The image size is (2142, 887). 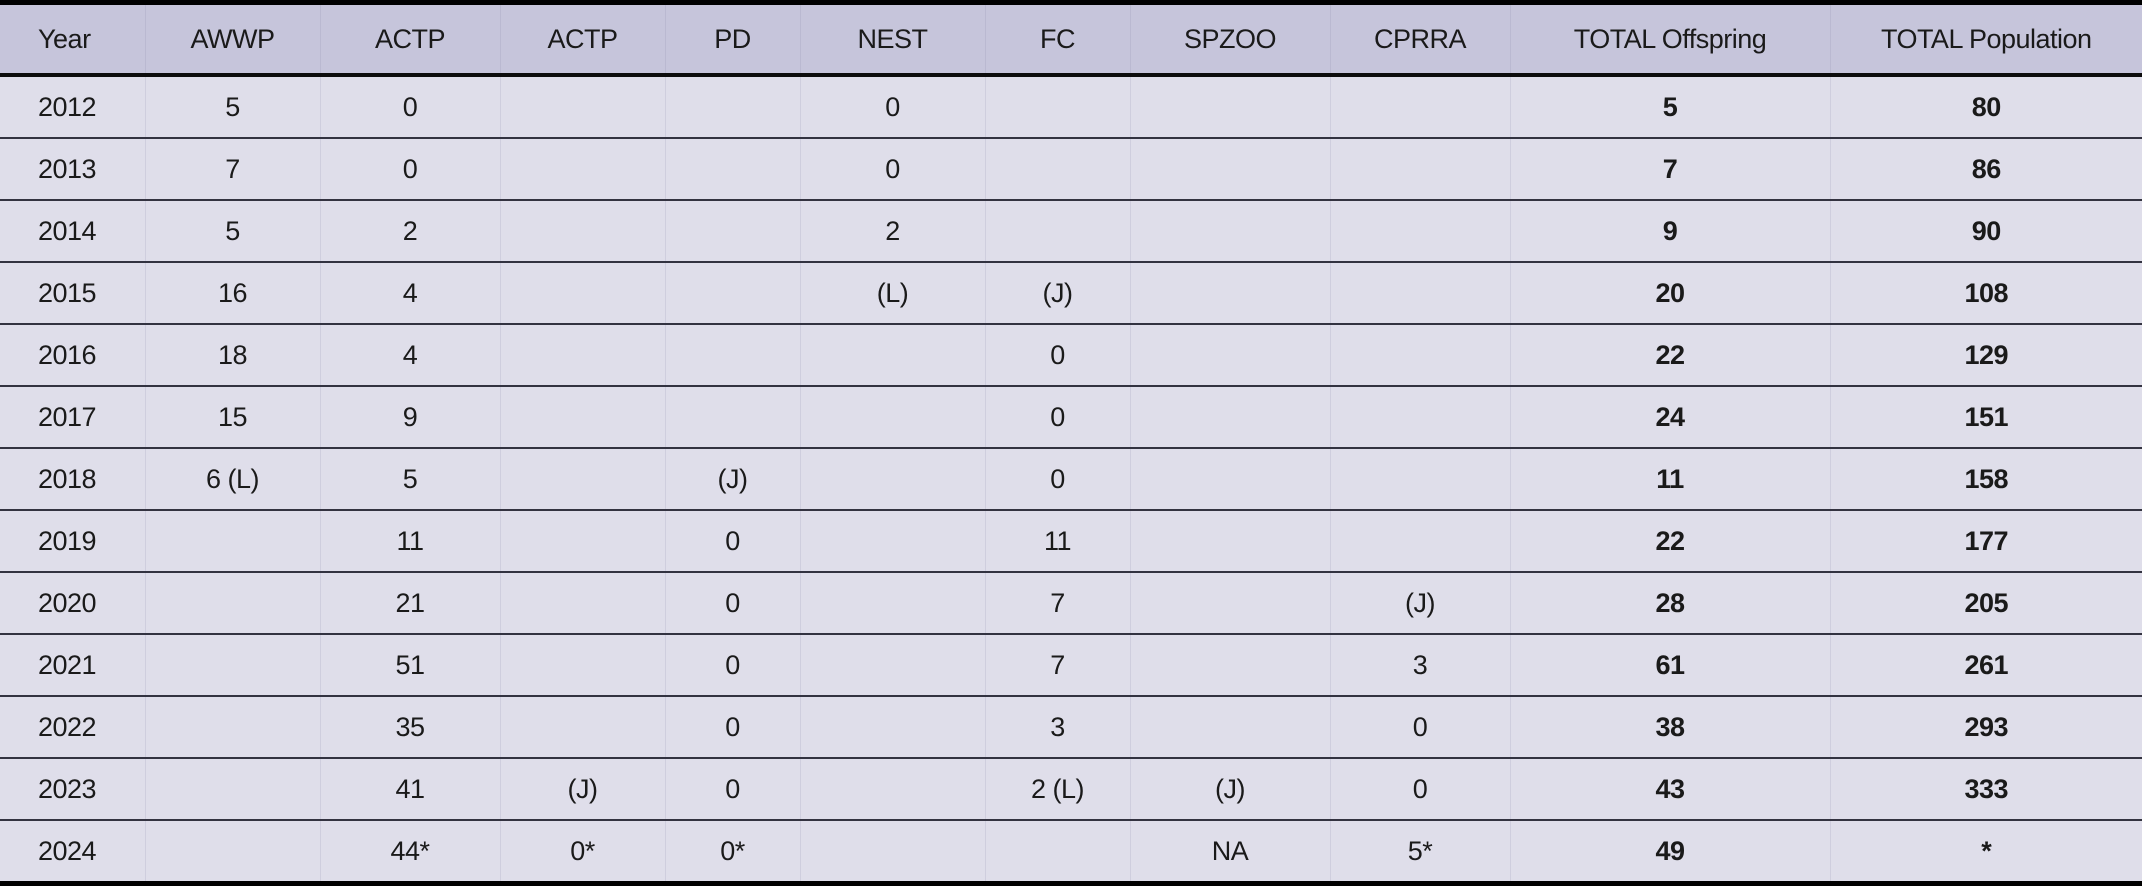 What do you see at coordinates (1669, 293) in the screenshot?
I see `table-cell: 20` at bounding box center [1669, 293].